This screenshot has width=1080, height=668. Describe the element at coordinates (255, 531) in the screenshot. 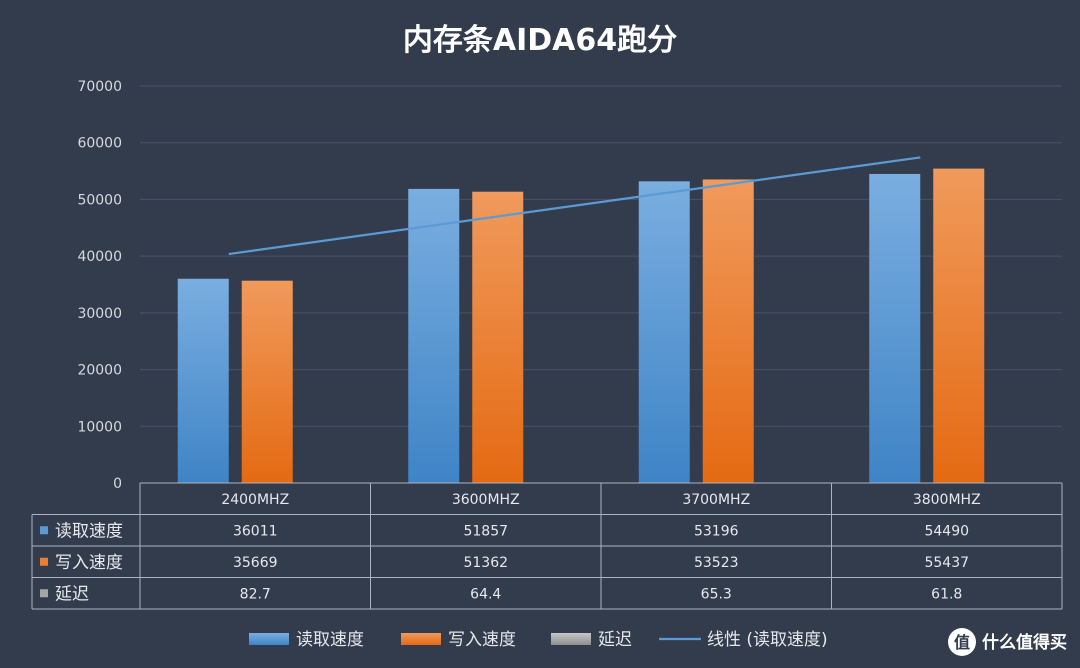

I see `table-cell: 36011` at that location.